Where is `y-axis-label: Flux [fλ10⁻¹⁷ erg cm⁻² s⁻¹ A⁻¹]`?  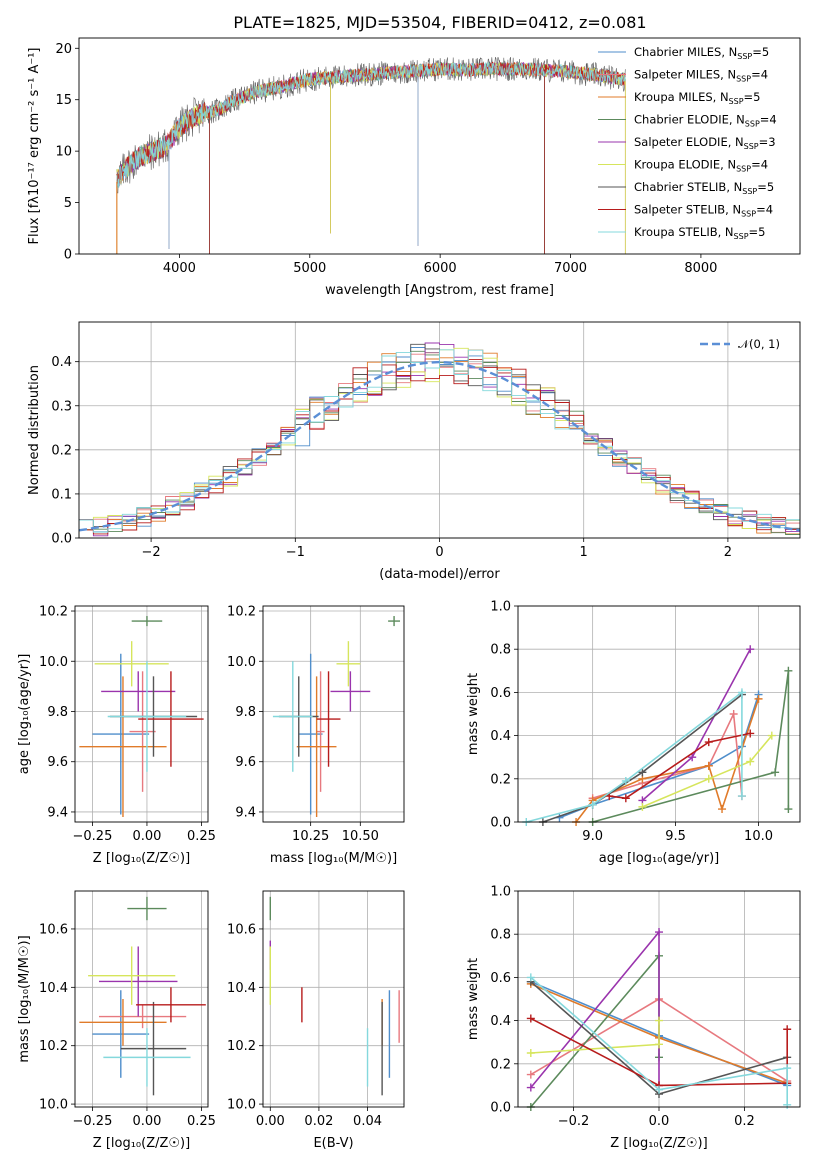
y-axis-label: Flux [fλ10⁻¹⁷ erg cm⁻² s⁻¹ A⁻¹] is located at coordinates (34, 146).